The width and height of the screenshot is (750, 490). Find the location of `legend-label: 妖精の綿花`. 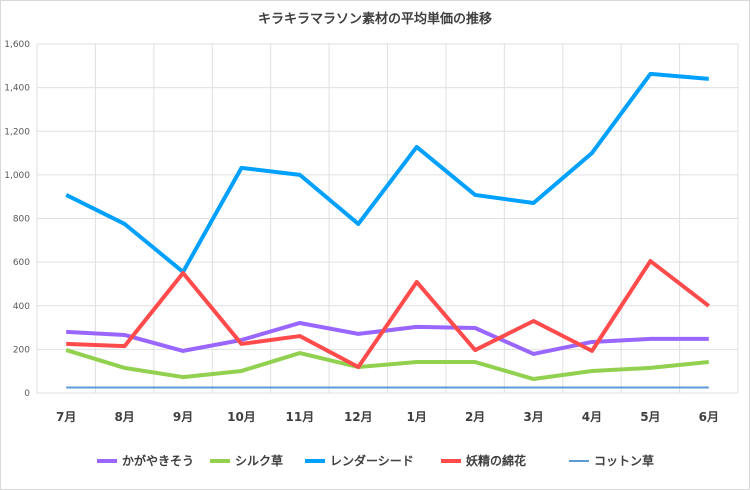

legend-label: 妖精の綿花 is located at coordinates (496, 460).